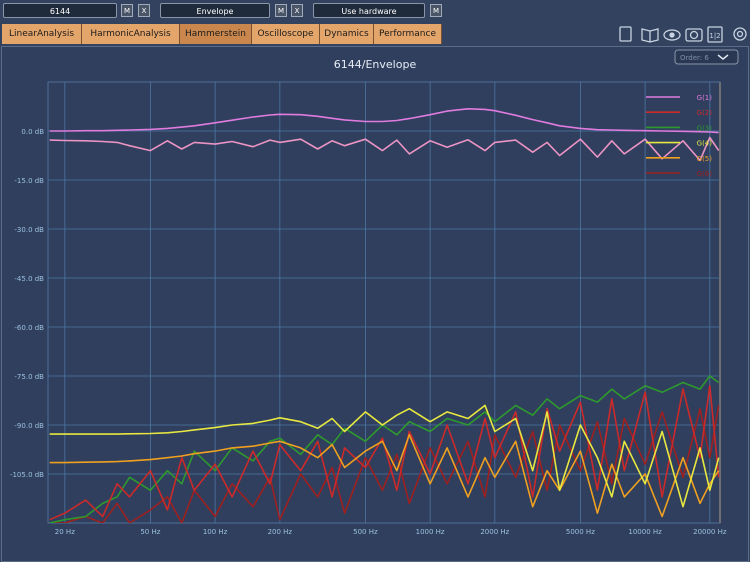 The image size is (750, 562). I want to click on legend-label: G(4), so click(705, 144).